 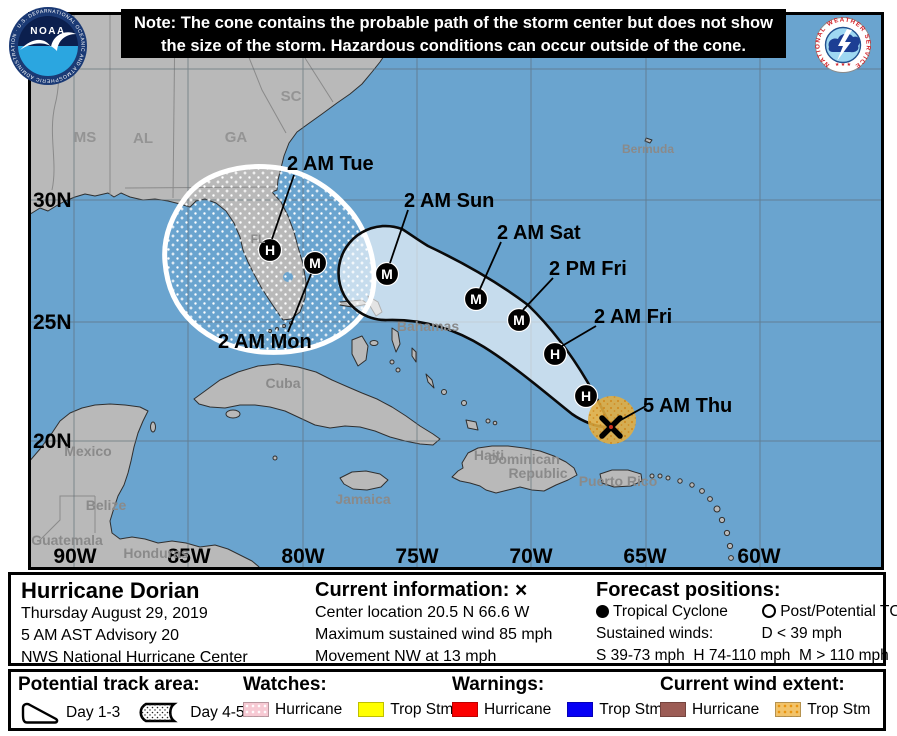 What do you see at coordinates (364, 480) in the screenshot?
I see `jamaica-island` at bounding box center [364, 480].